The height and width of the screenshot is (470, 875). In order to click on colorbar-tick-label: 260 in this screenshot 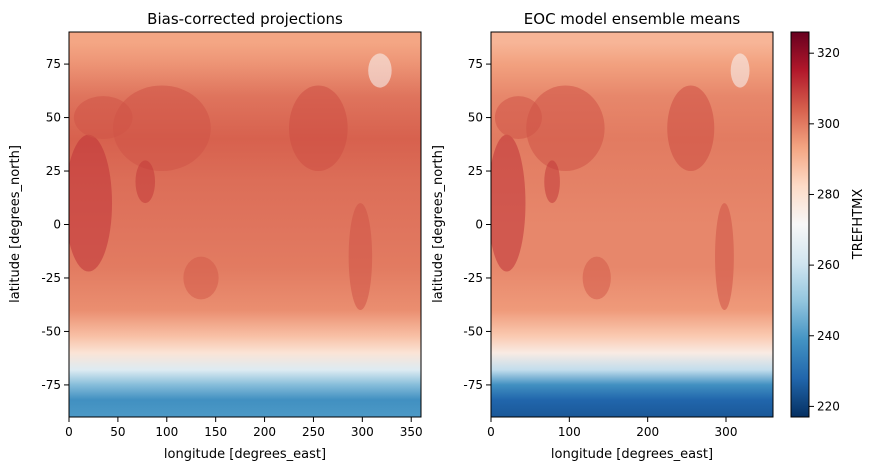, I will do `click(828, 265)`.